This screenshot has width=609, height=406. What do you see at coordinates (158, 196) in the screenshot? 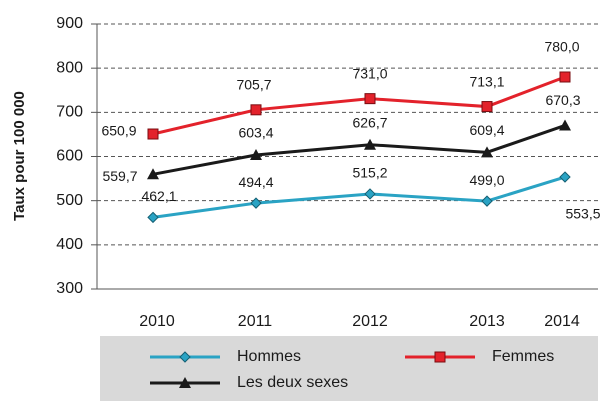
I see `value-label: 462,1` at bounding box center [158, 196].